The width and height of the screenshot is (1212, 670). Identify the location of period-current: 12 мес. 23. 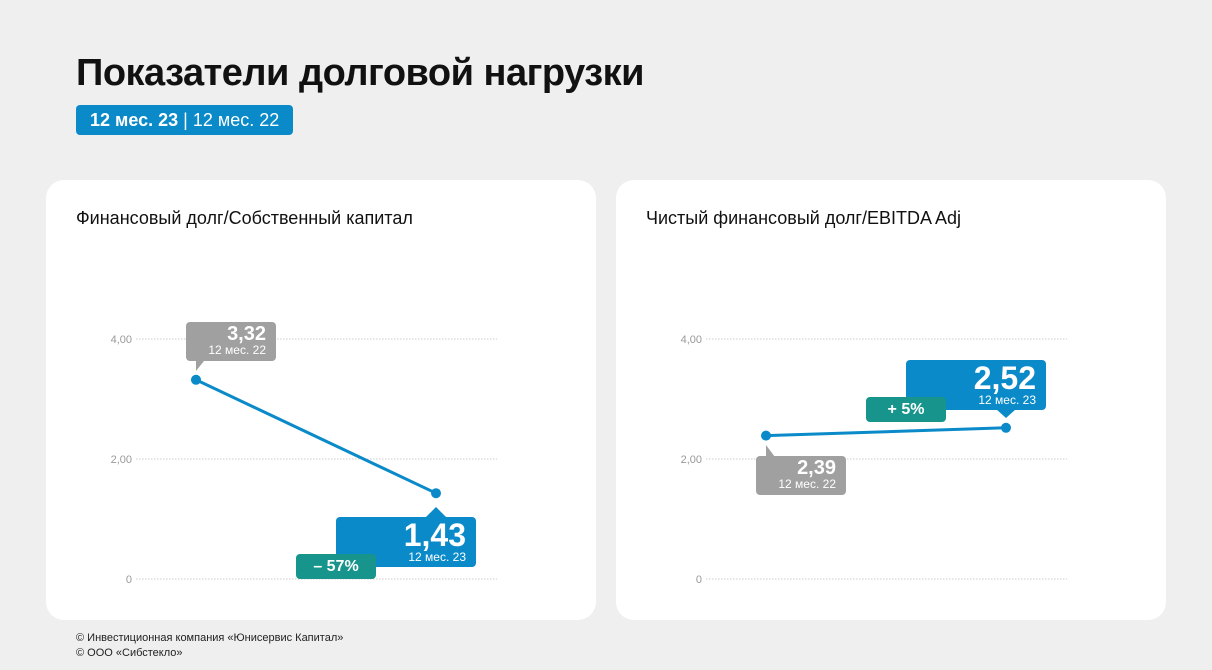
(134, 120).